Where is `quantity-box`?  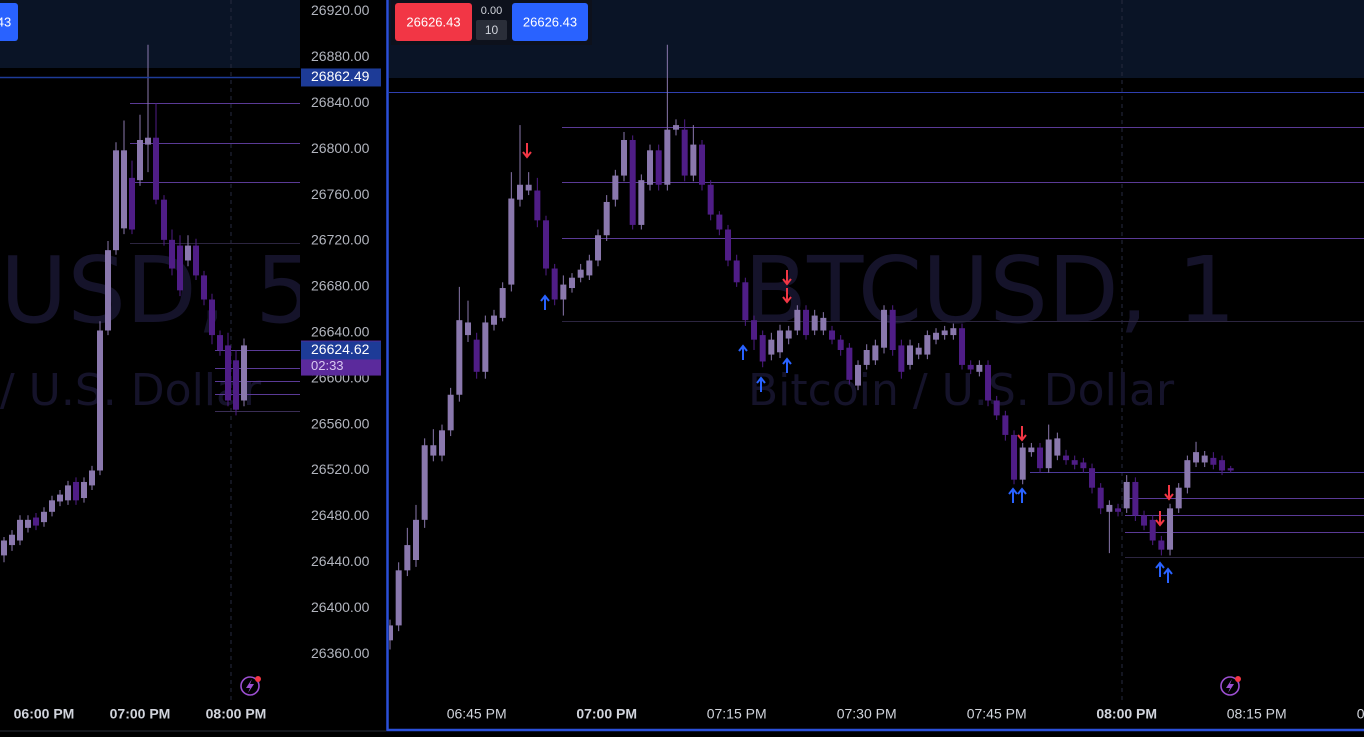
quantity-box is located at coordinates (491, 30).